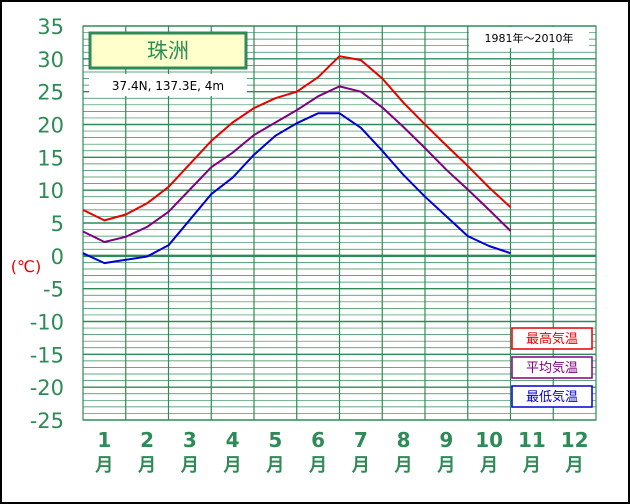 Image resolution: width=630 pixels, height=504 pixels. Describe the element at coordinates (57, 224) in the screenshot. I see `y-tick-label: 5` at that location.